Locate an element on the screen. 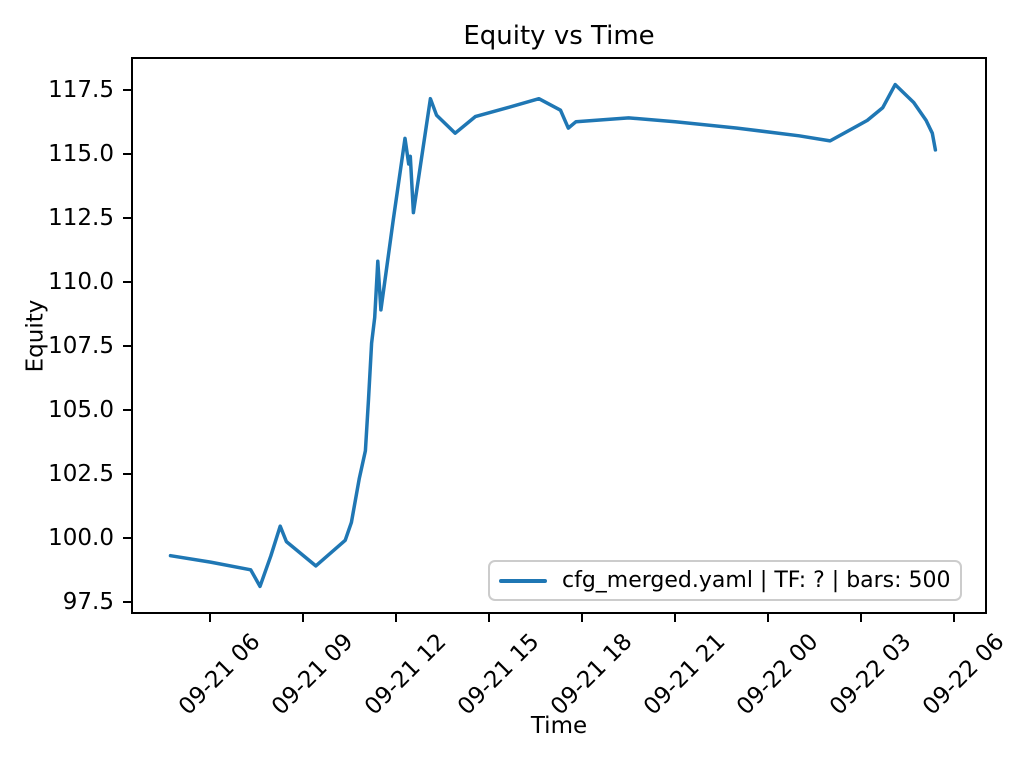  y-tick-label: 117.5 is located at coordinates (81, 89).